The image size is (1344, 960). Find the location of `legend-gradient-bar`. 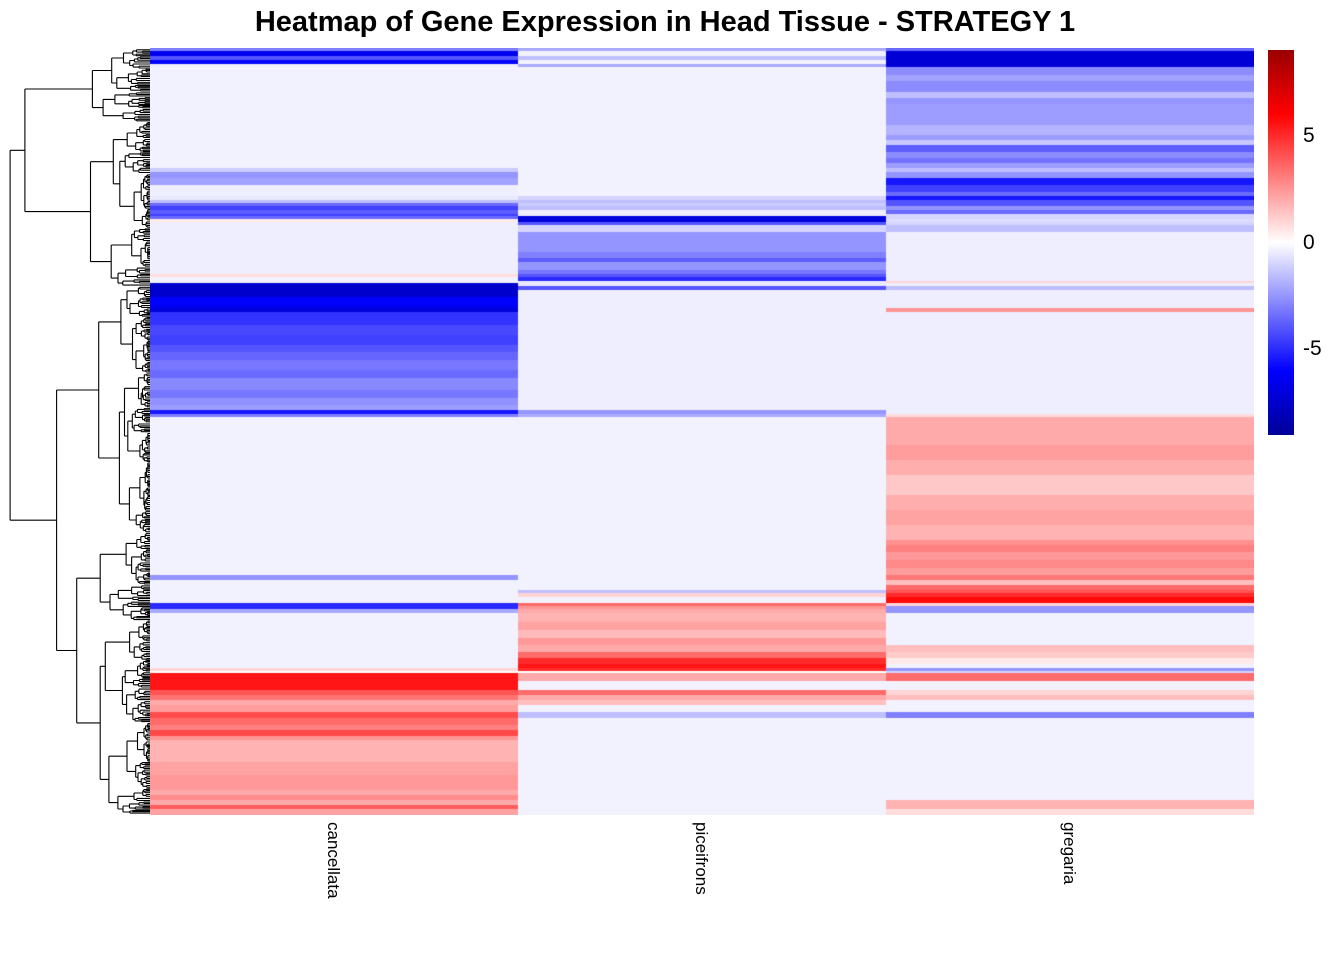

legend-gradient-bar is located at coordinates (1281, 242).